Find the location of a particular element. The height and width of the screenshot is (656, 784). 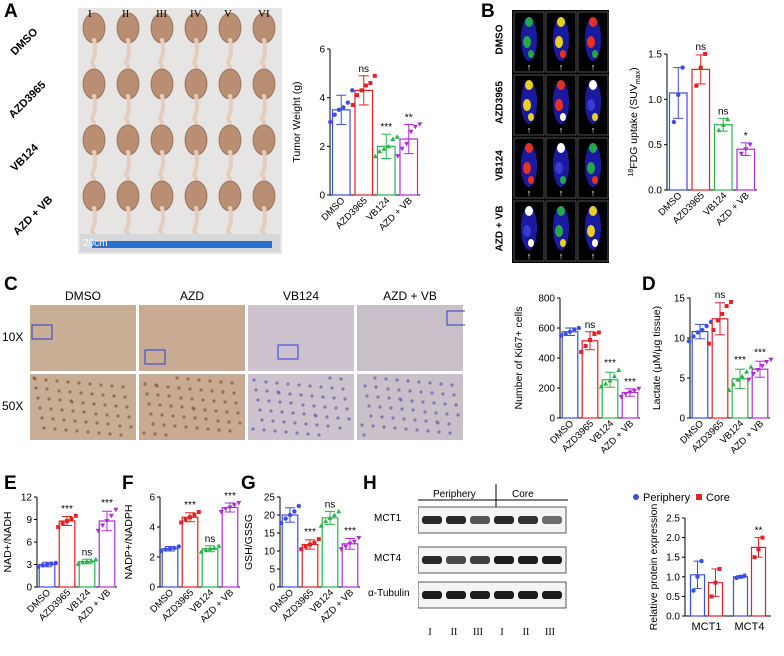

blot-strip is located at coordinates (492, 595).